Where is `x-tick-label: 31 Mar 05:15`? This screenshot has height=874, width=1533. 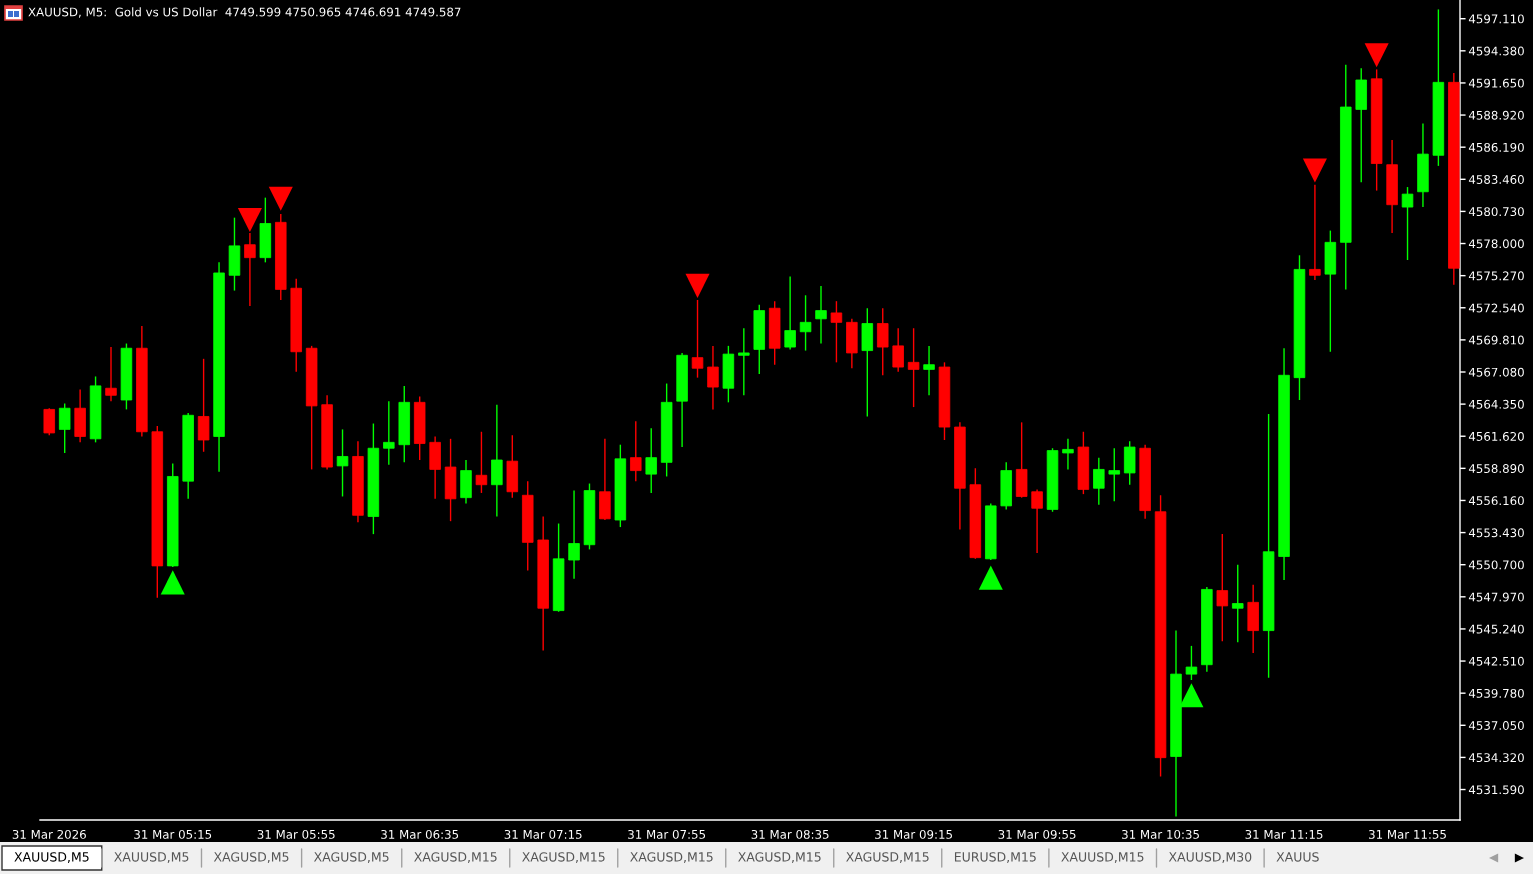 x-tick-label: 31 Mar 05:15 is located at coordinates (173, 834).